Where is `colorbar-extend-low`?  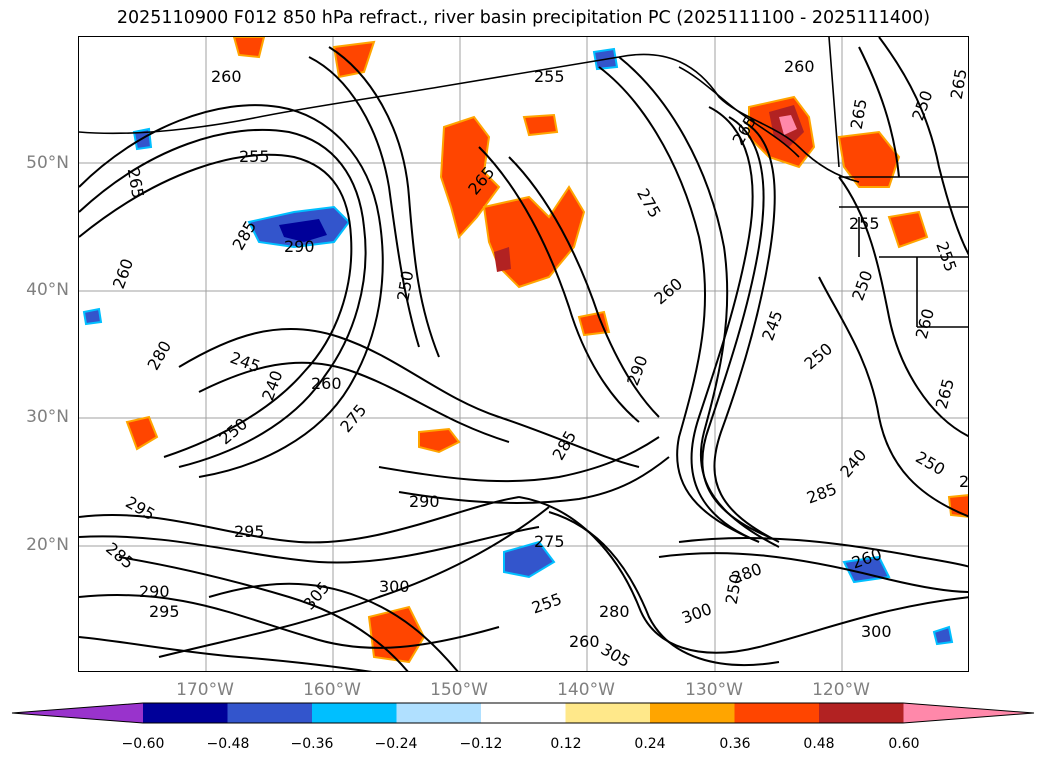
colorbar-extend-low is located at coordinates (77, 713).